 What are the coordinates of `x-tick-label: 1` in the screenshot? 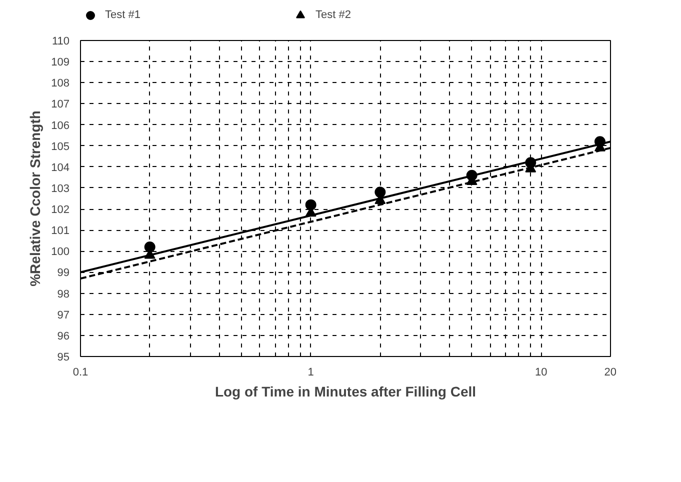 It's located at (311, 372).